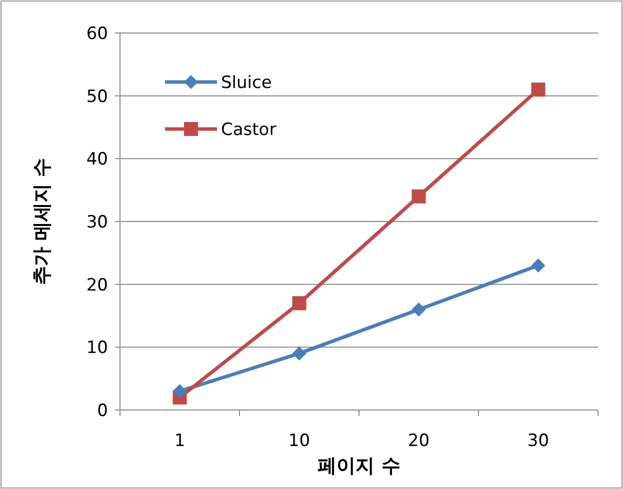 The width and height of the screenshot is (623, 489). Describe the element at coordinates (97, 34) in the screenshot. I see `y-tick-label: 60` at that location.